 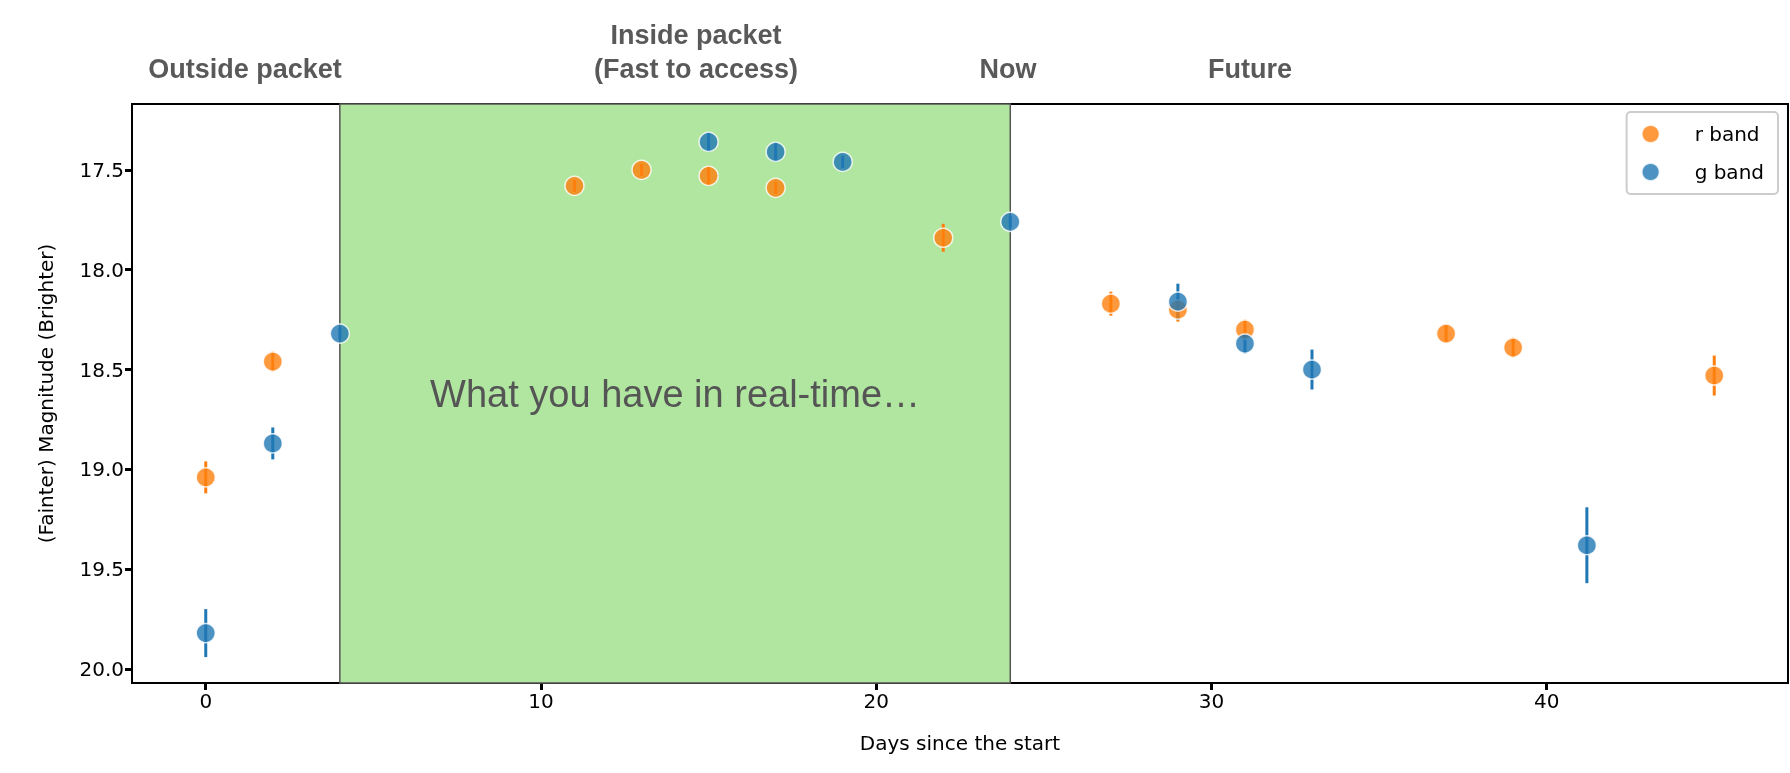 What do you see at coordinates (1250, 69) in the screenshot?
I see `text: Future` at bounding box center [1250, 69].